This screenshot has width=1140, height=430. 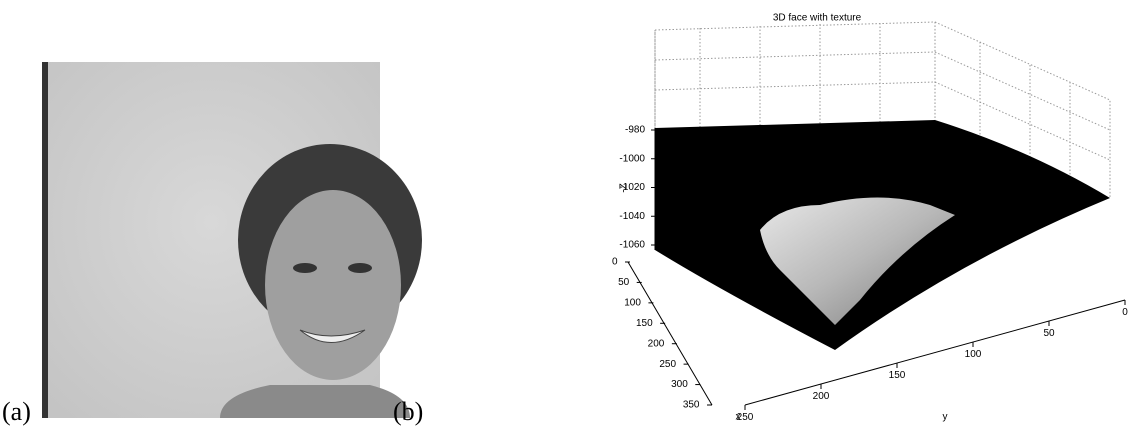 What do you see at coordinates (691, 405) in the screenshot?
I see `tick-label: 350` at bounding box center [691, 405].